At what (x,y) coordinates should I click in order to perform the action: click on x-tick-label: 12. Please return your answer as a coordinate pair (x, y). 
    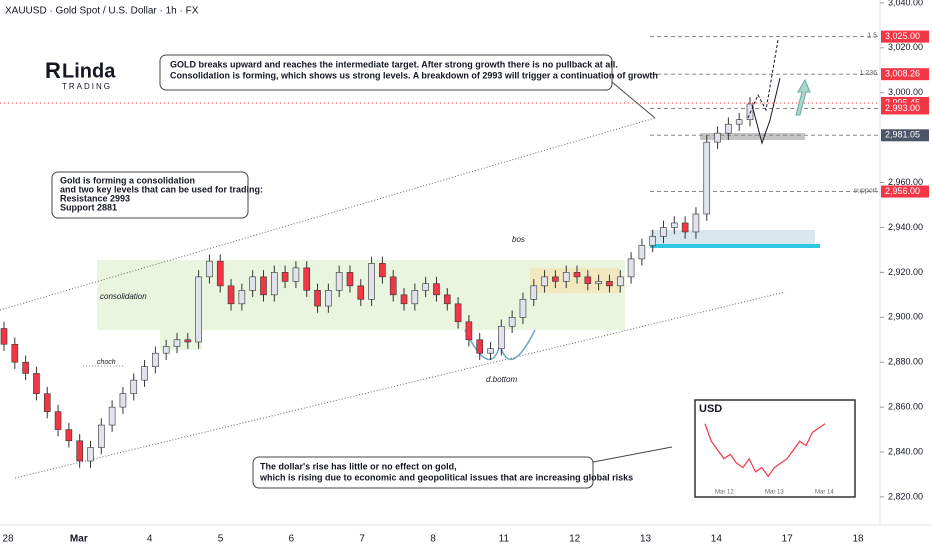
    Looking at the image, I should click on (575, 539).